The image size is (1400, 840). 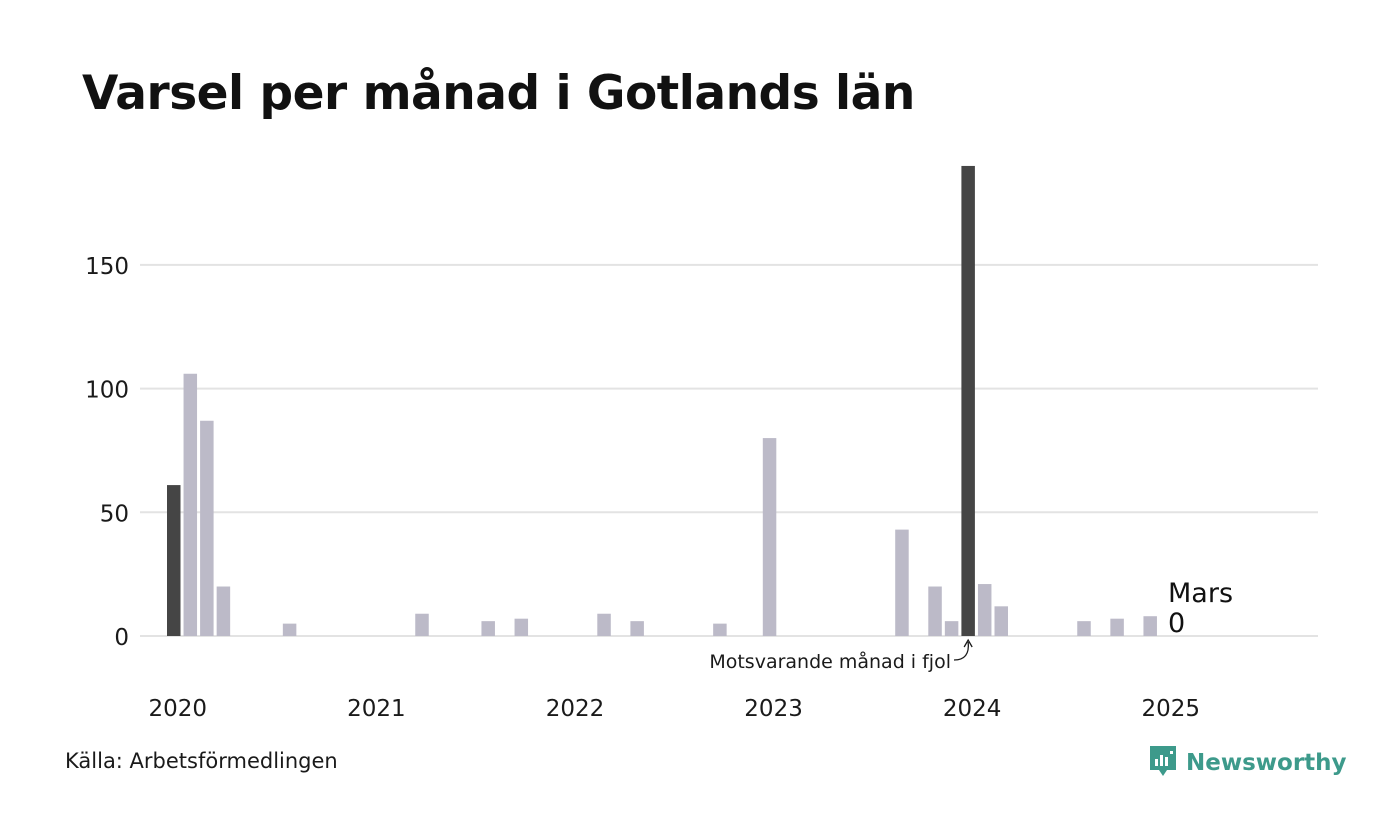 I want to click on y-tick-label: 50, so click(x=114, y=514).